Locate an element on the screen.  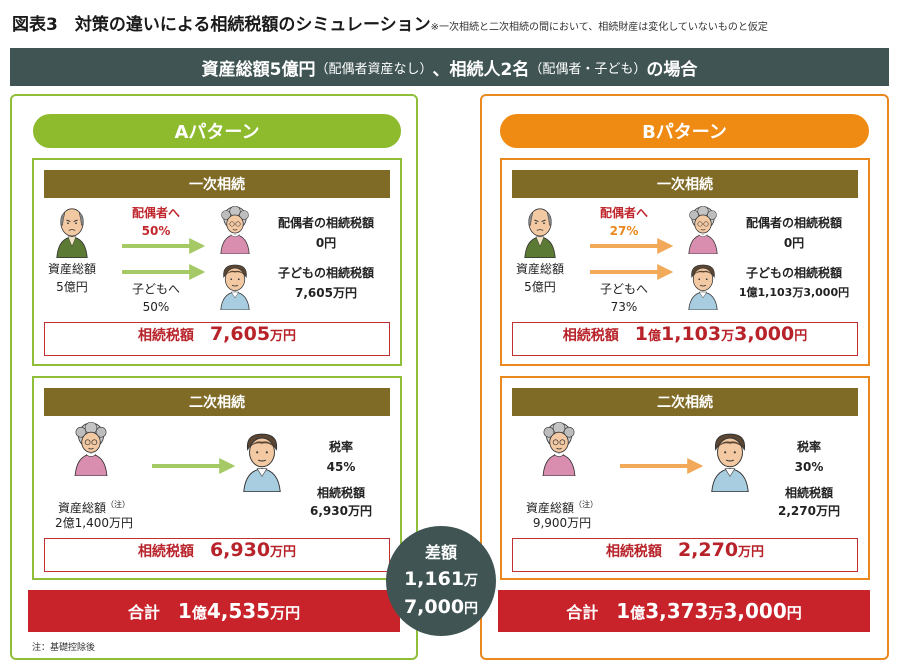
difference-line-2: 7,000円 is located at coordinates (441, 607).